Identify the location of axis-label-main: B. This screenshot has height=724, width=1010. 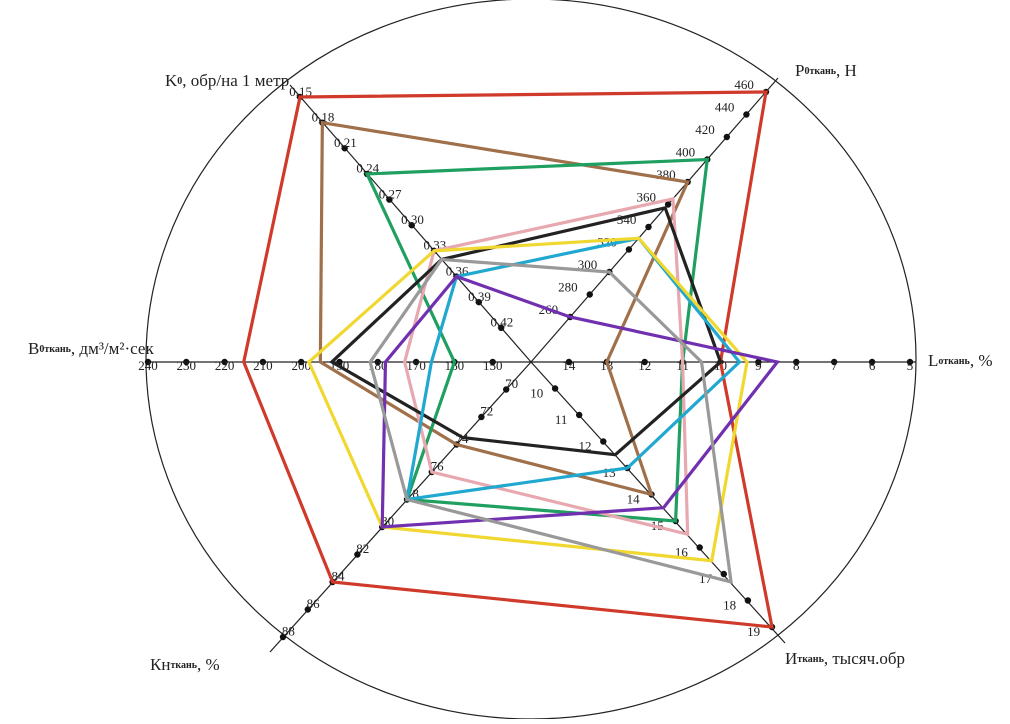
(33, 348).